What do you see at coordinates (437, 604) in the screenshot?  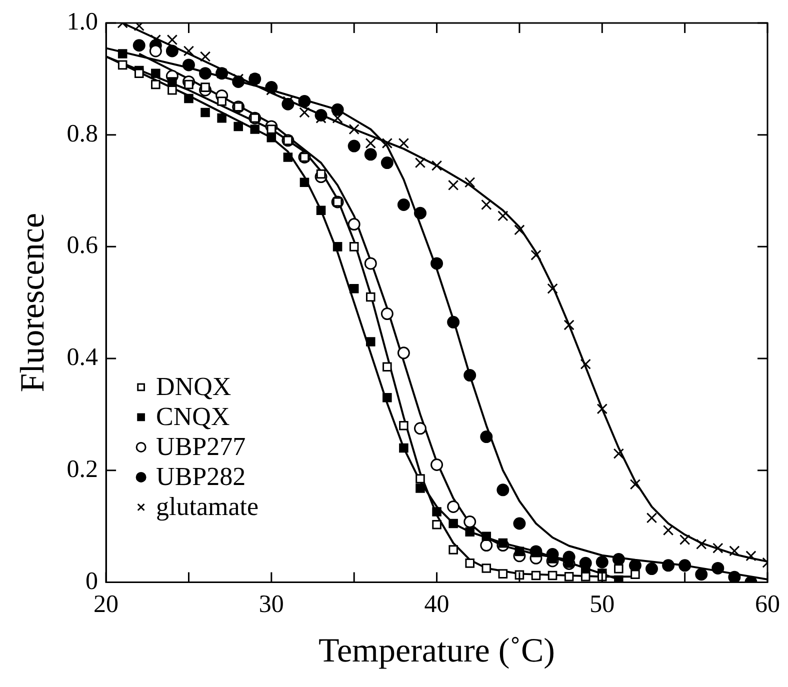 I see `x-tick-label: 40` at bounding box center [437, 604].